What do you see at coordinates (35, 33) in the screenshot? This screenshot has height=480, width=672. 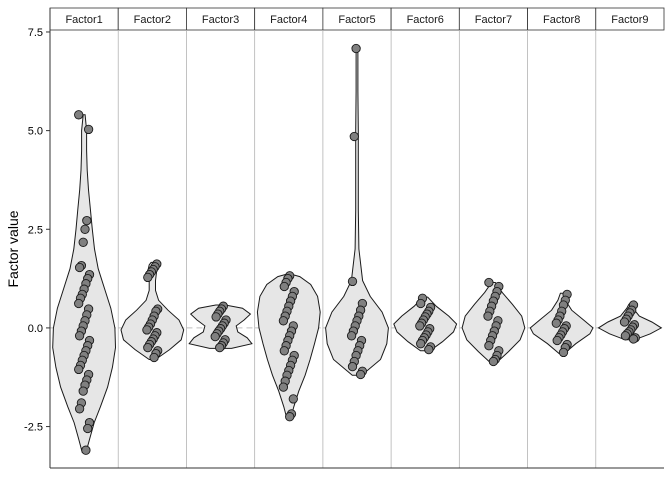 I see `y-tick-label: 7.5` at bounding box center [35, 33].